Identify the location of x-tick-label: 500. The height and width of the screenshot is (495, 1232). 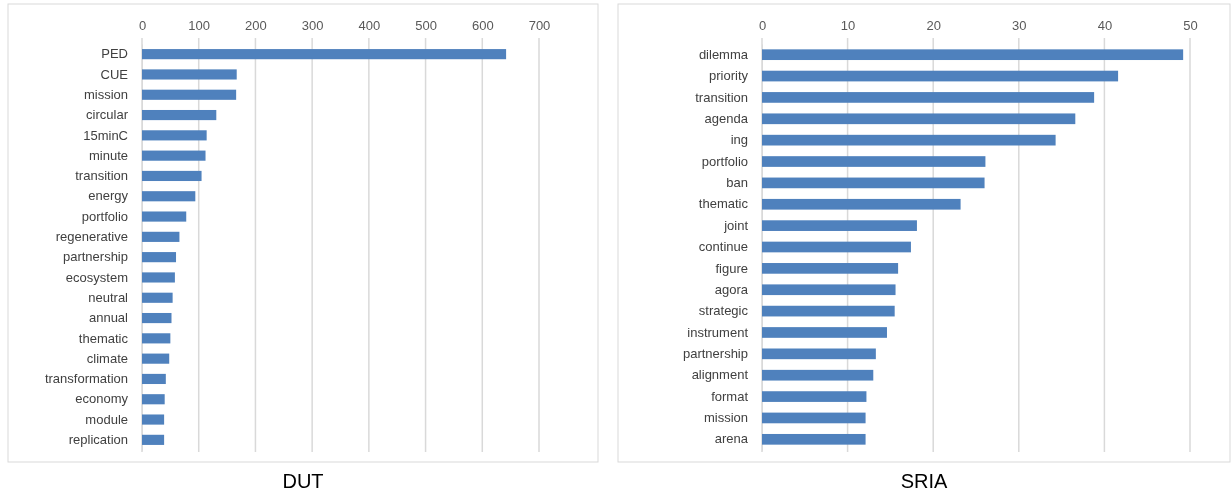
(426, 25).